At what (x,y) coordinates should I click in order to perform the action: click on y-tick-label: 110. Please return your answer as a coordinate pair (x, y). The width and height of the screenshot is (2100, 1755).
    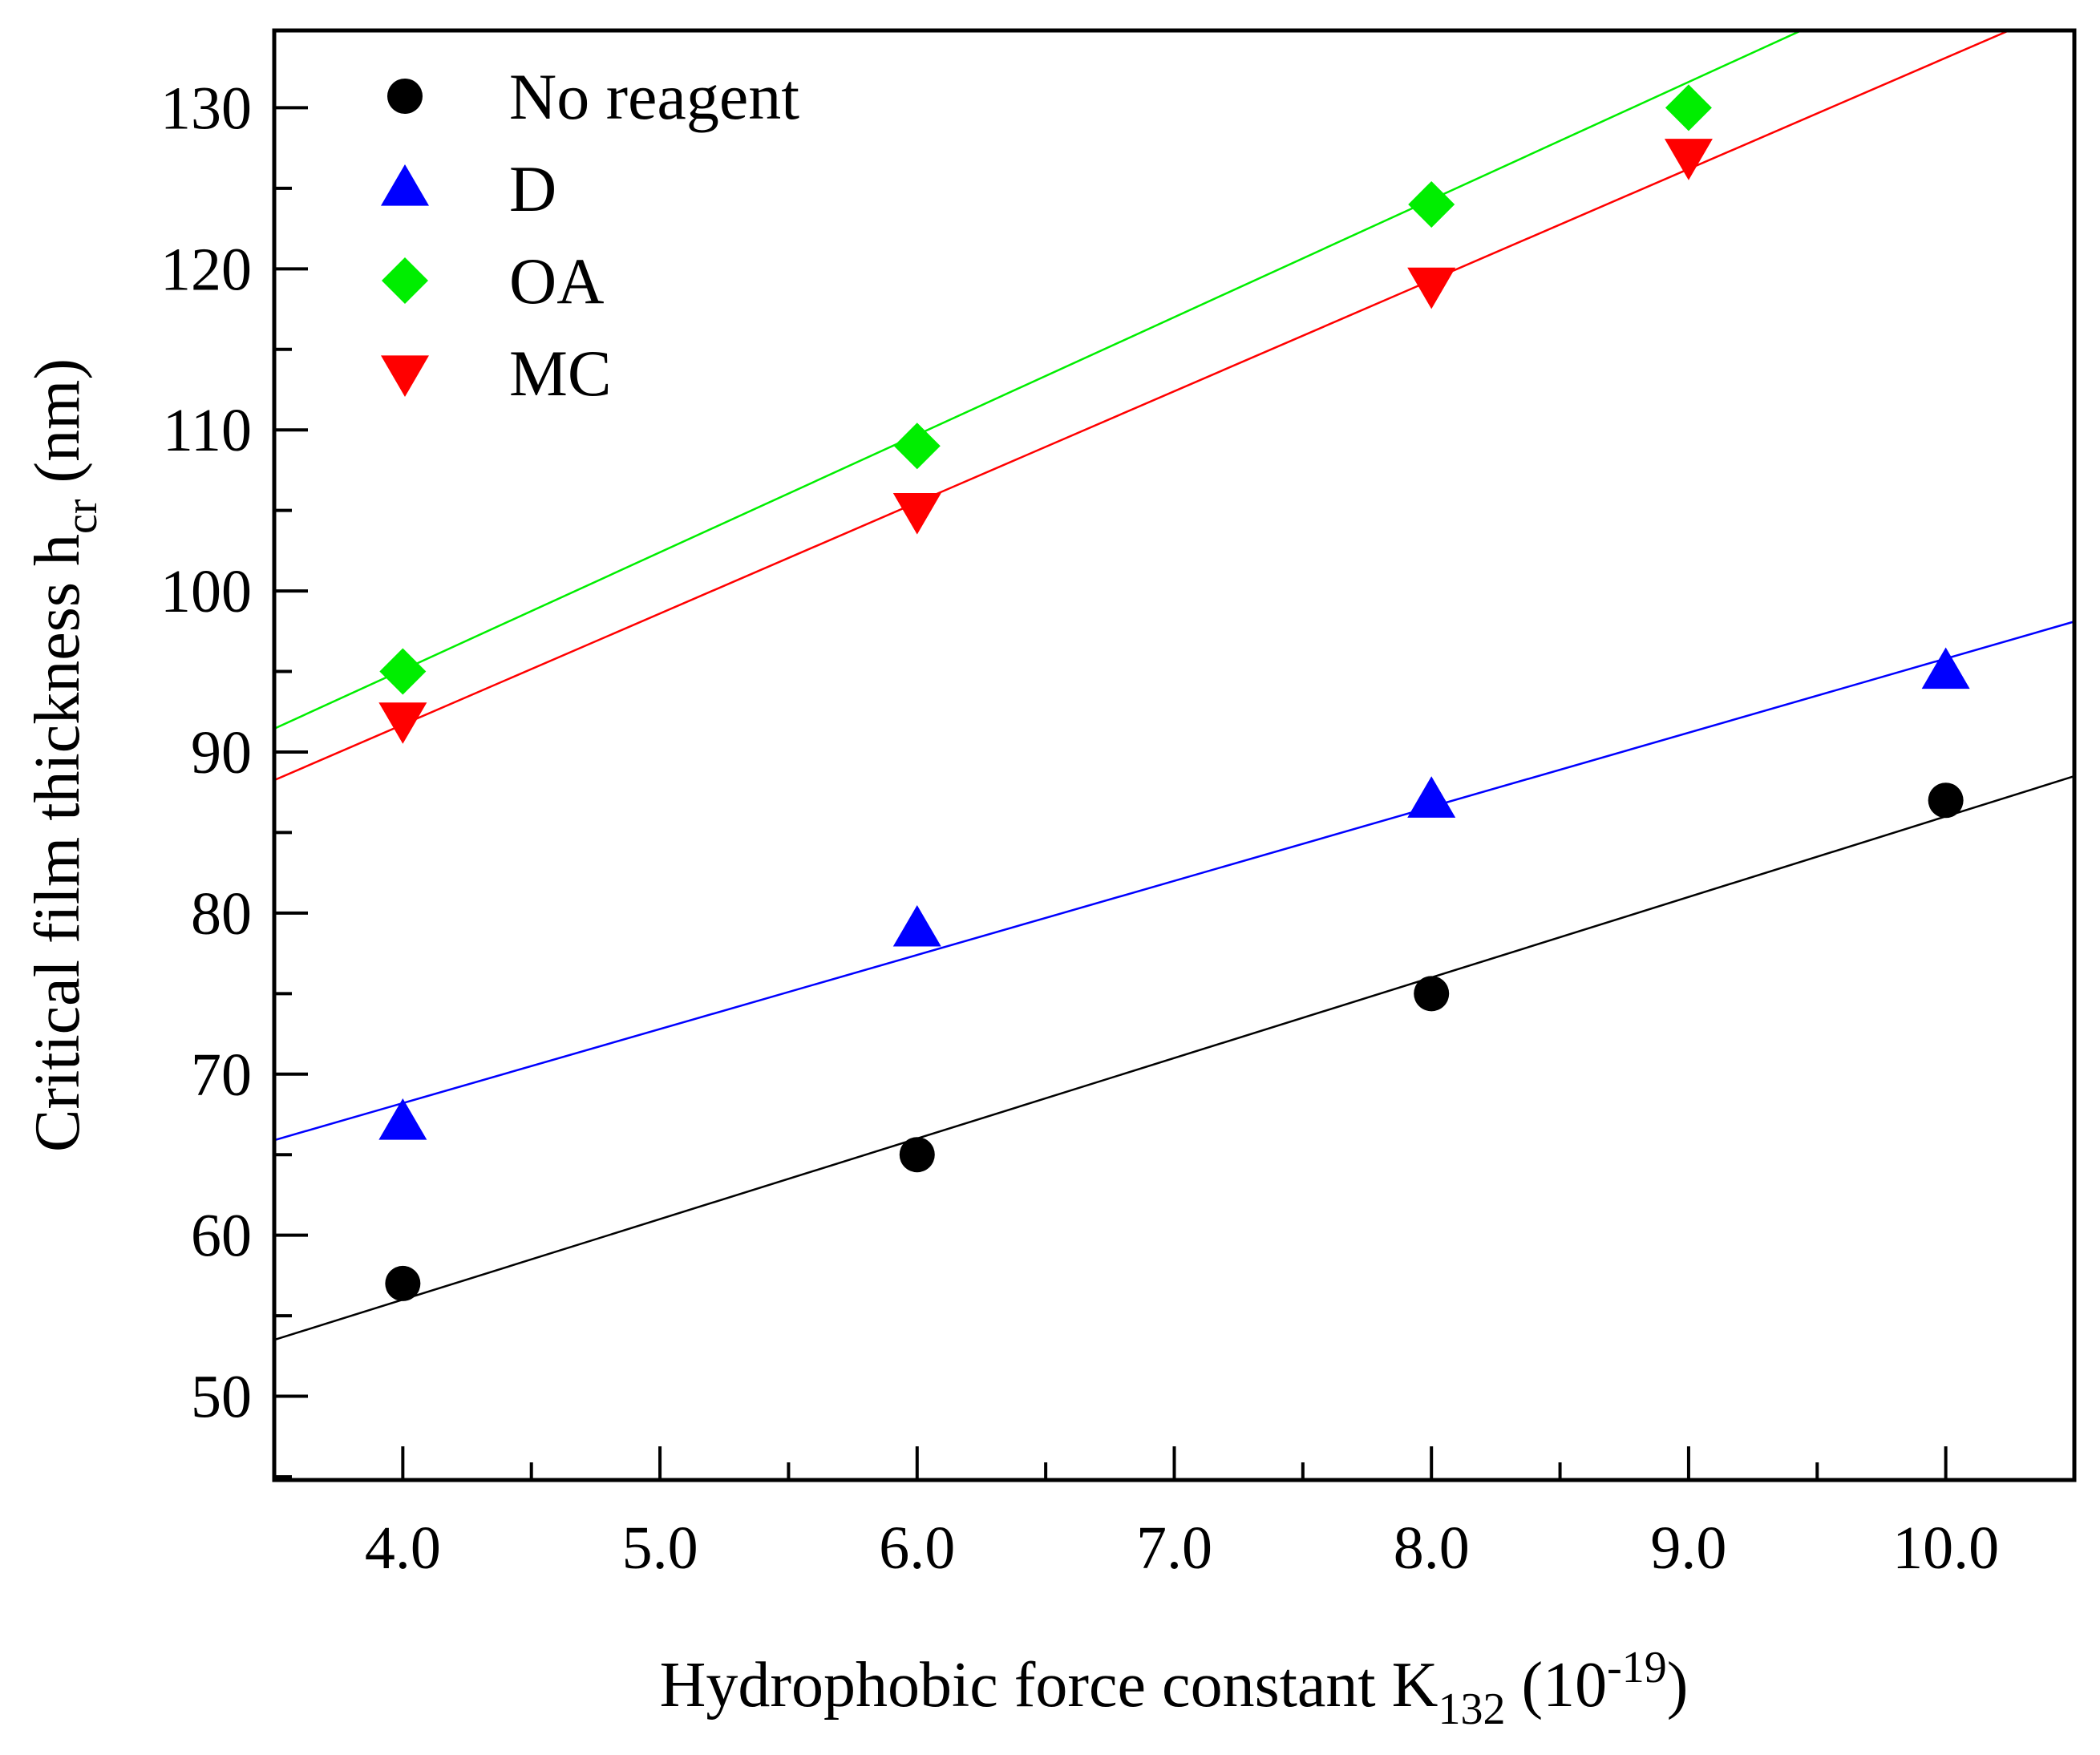
    Looking at the image, I should click on (207, 430).